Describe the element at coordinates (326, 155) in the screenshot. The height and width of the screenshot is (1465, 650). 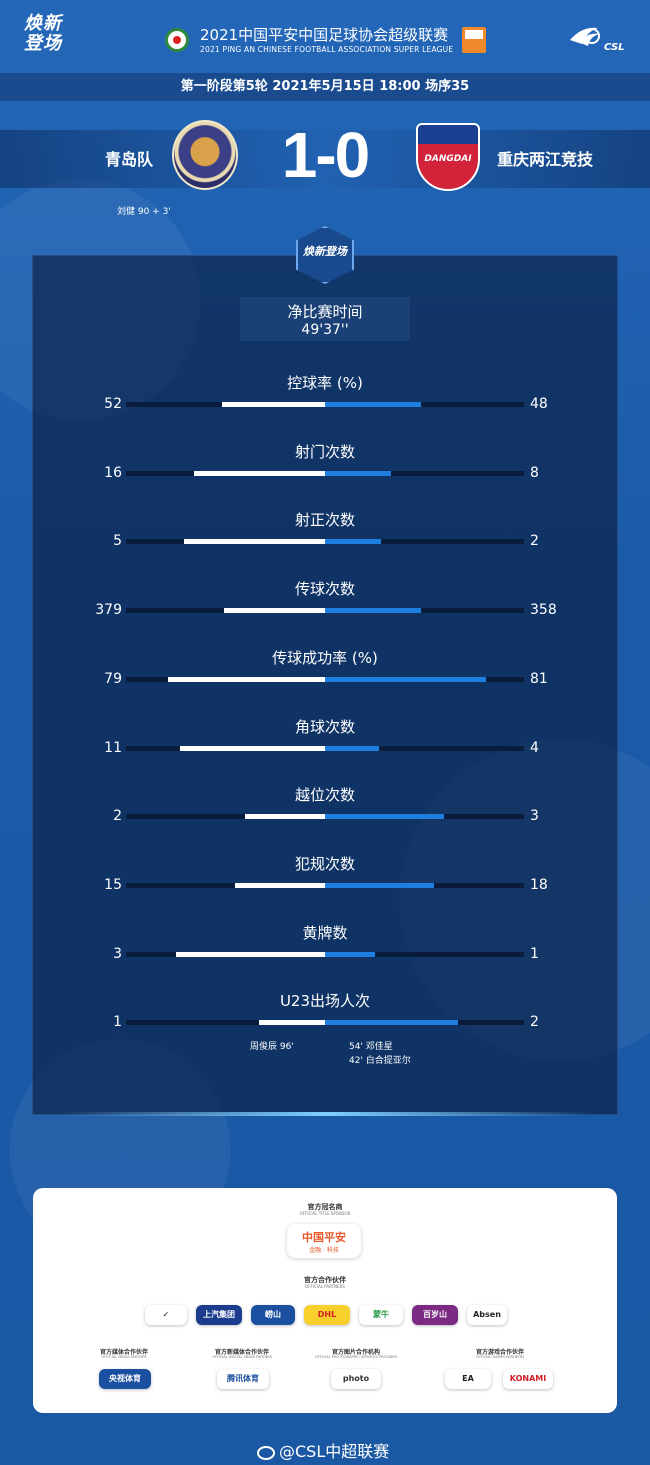
I see `match-score: 1-0` at that location.